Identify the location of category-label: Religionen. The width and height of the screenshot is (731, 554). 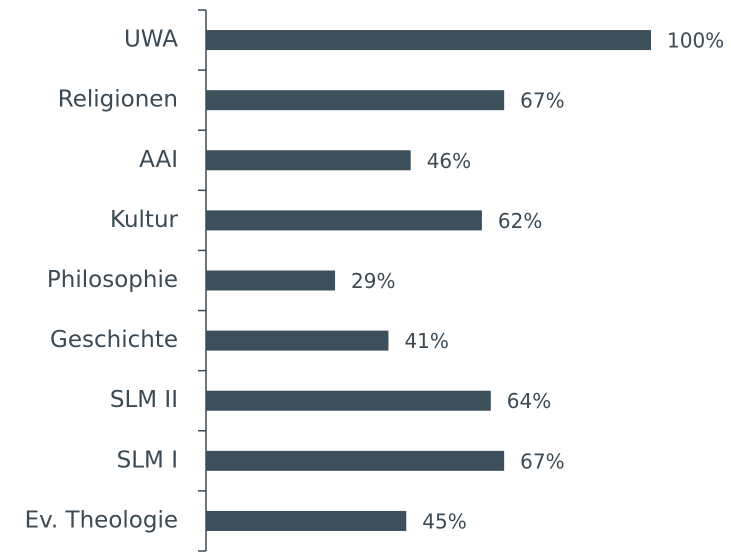
(118, 100).